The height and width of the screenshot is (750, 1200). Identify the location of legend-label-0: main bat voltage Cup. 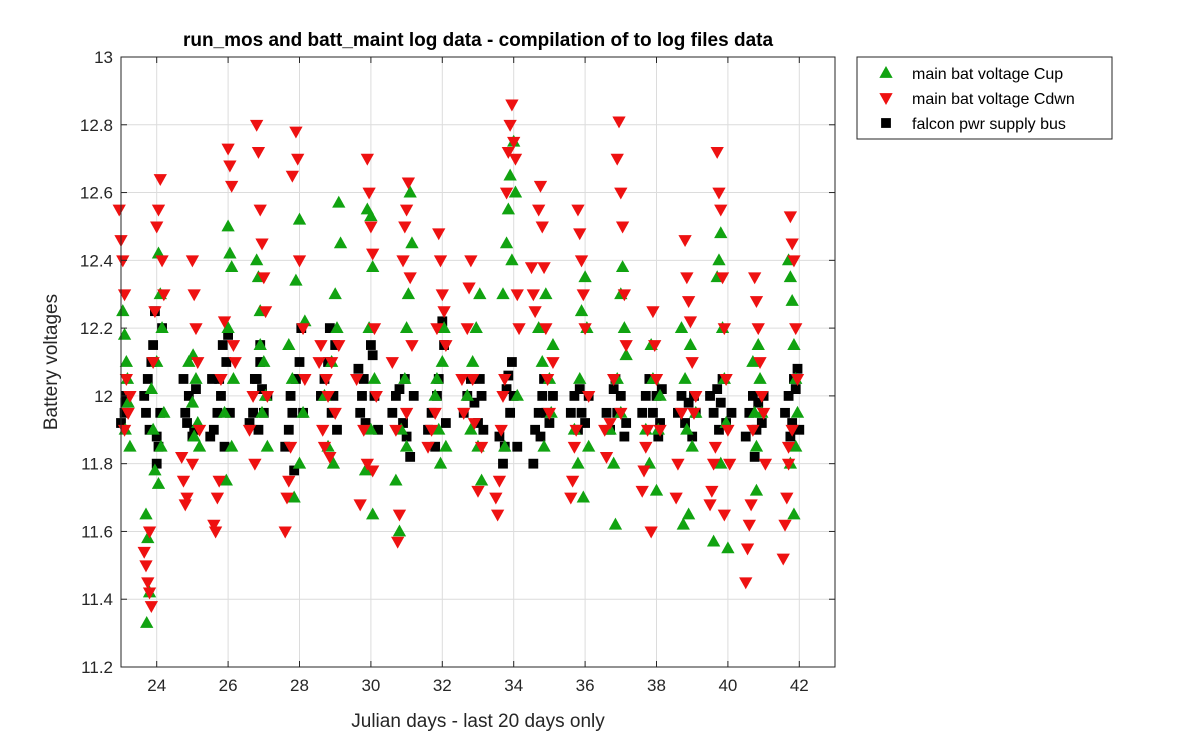
(987, 74).